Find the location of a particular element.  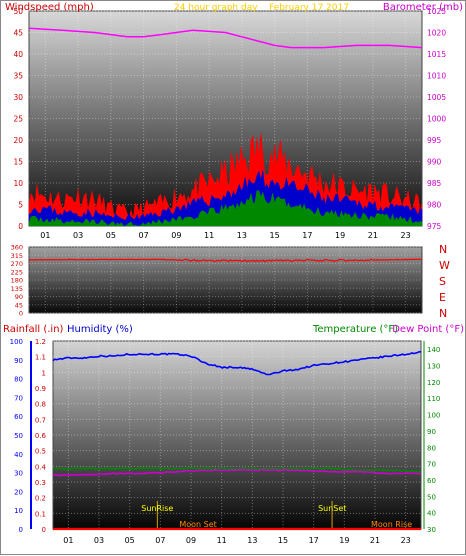

wind-x-tick-label: 09 is located at coordinates (176, 235).